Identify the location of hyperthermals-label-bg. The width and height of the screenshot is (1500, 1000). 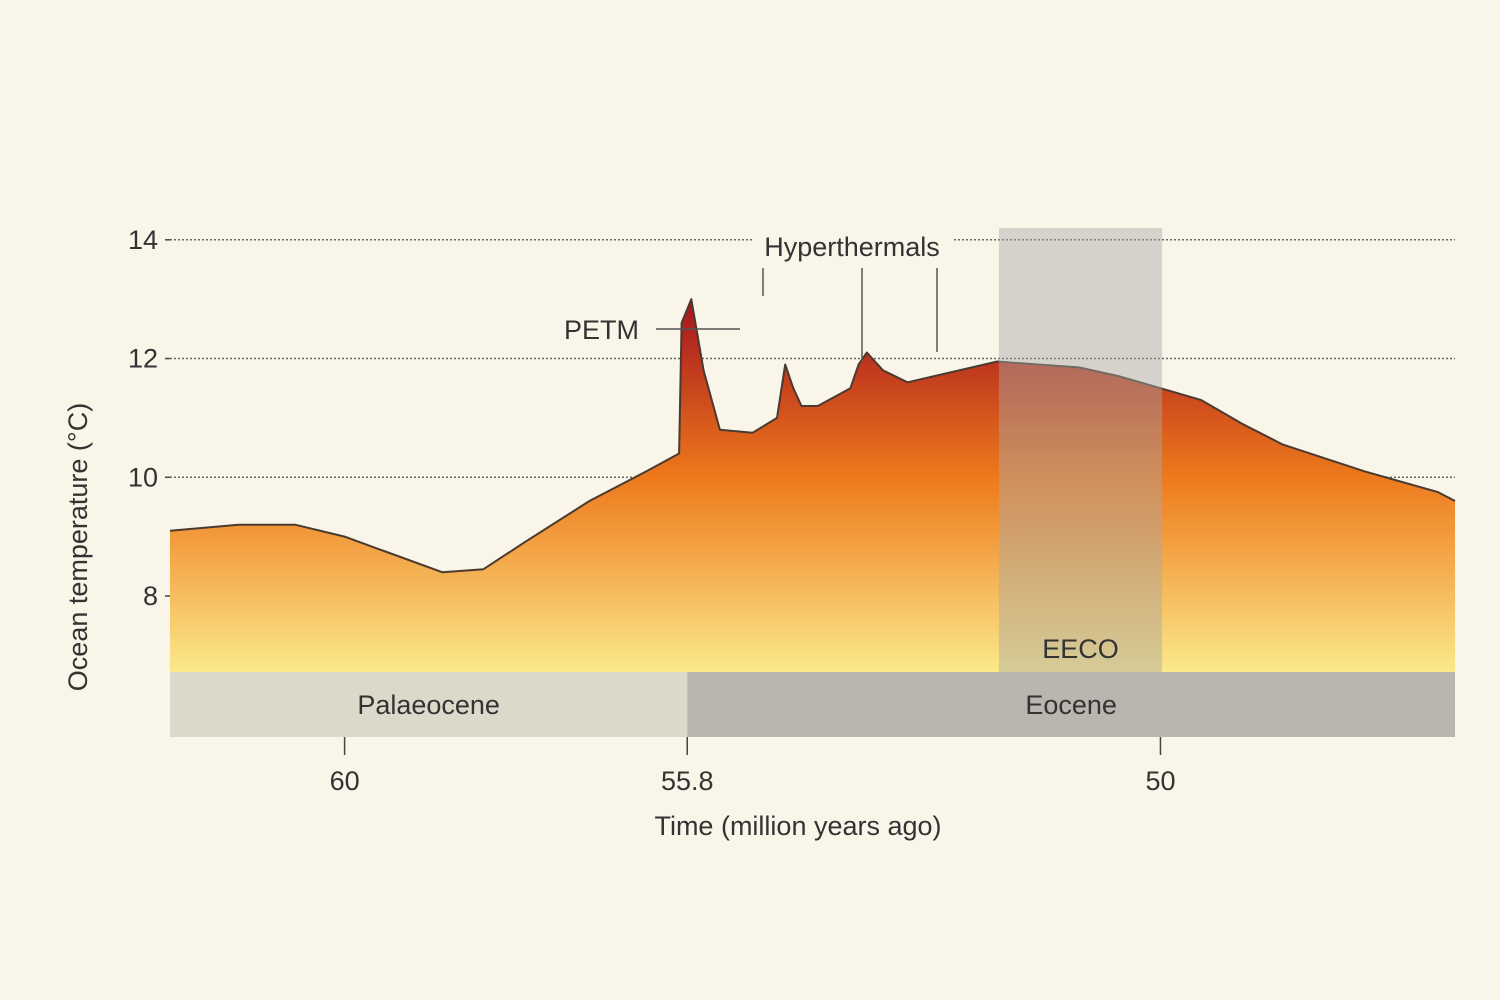
(852, 247).